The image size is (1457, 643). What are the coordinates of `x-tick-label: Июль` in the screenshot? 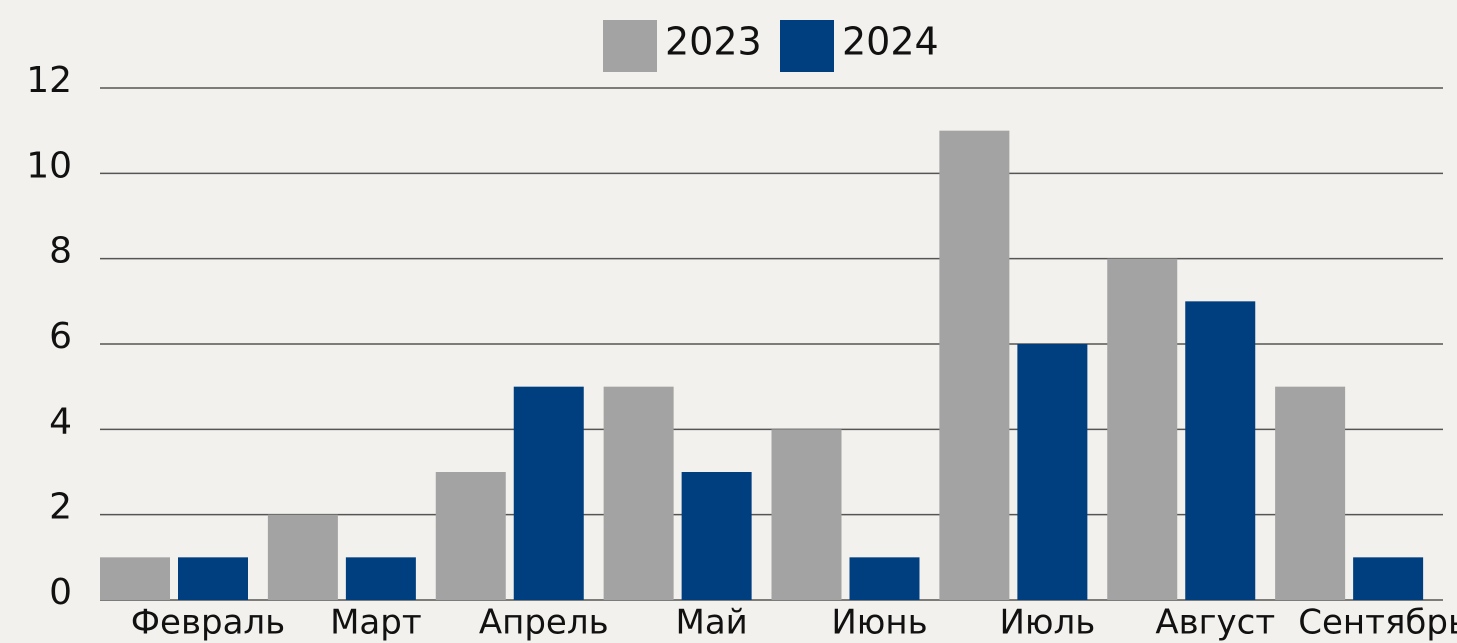 It's located at (1047, 623).